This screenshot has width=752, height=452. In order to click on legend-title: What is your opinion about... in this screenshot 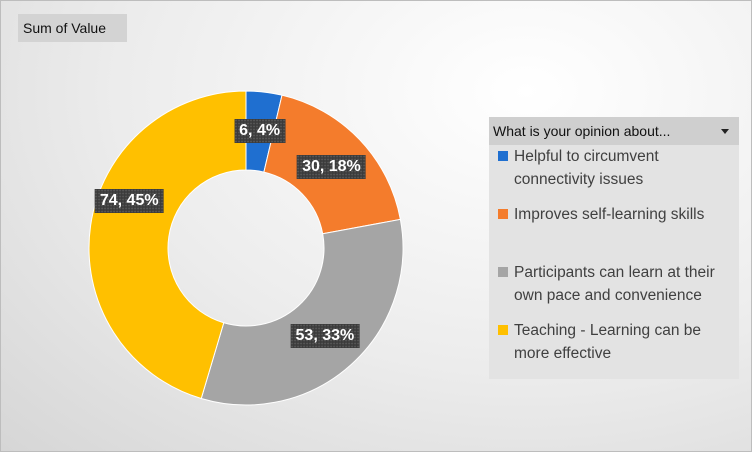, I will do `click(582, 131)`.